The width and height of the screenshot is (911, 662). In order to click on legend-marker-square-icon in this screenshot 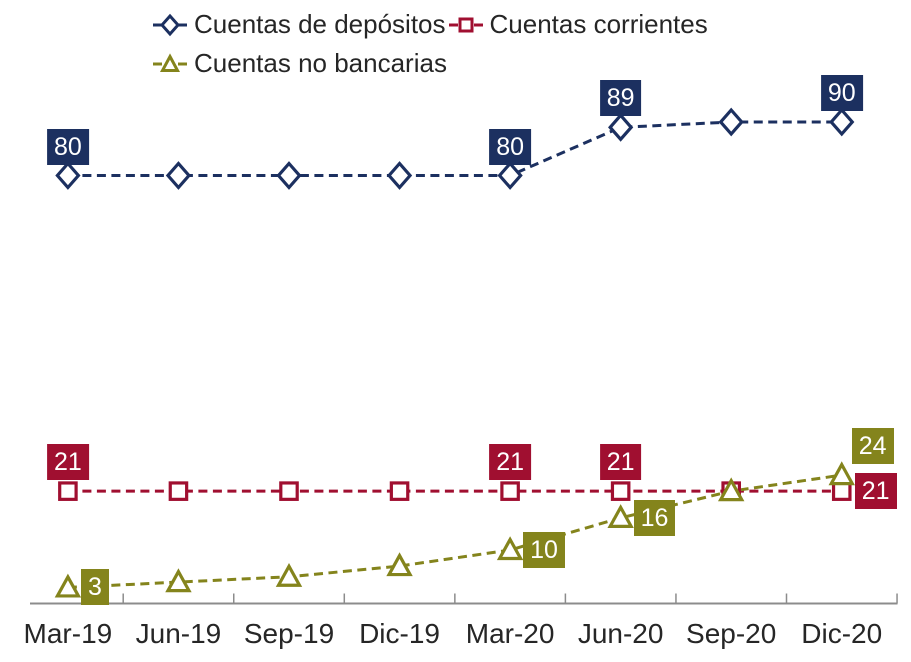, I will do `click(465, 24)`.